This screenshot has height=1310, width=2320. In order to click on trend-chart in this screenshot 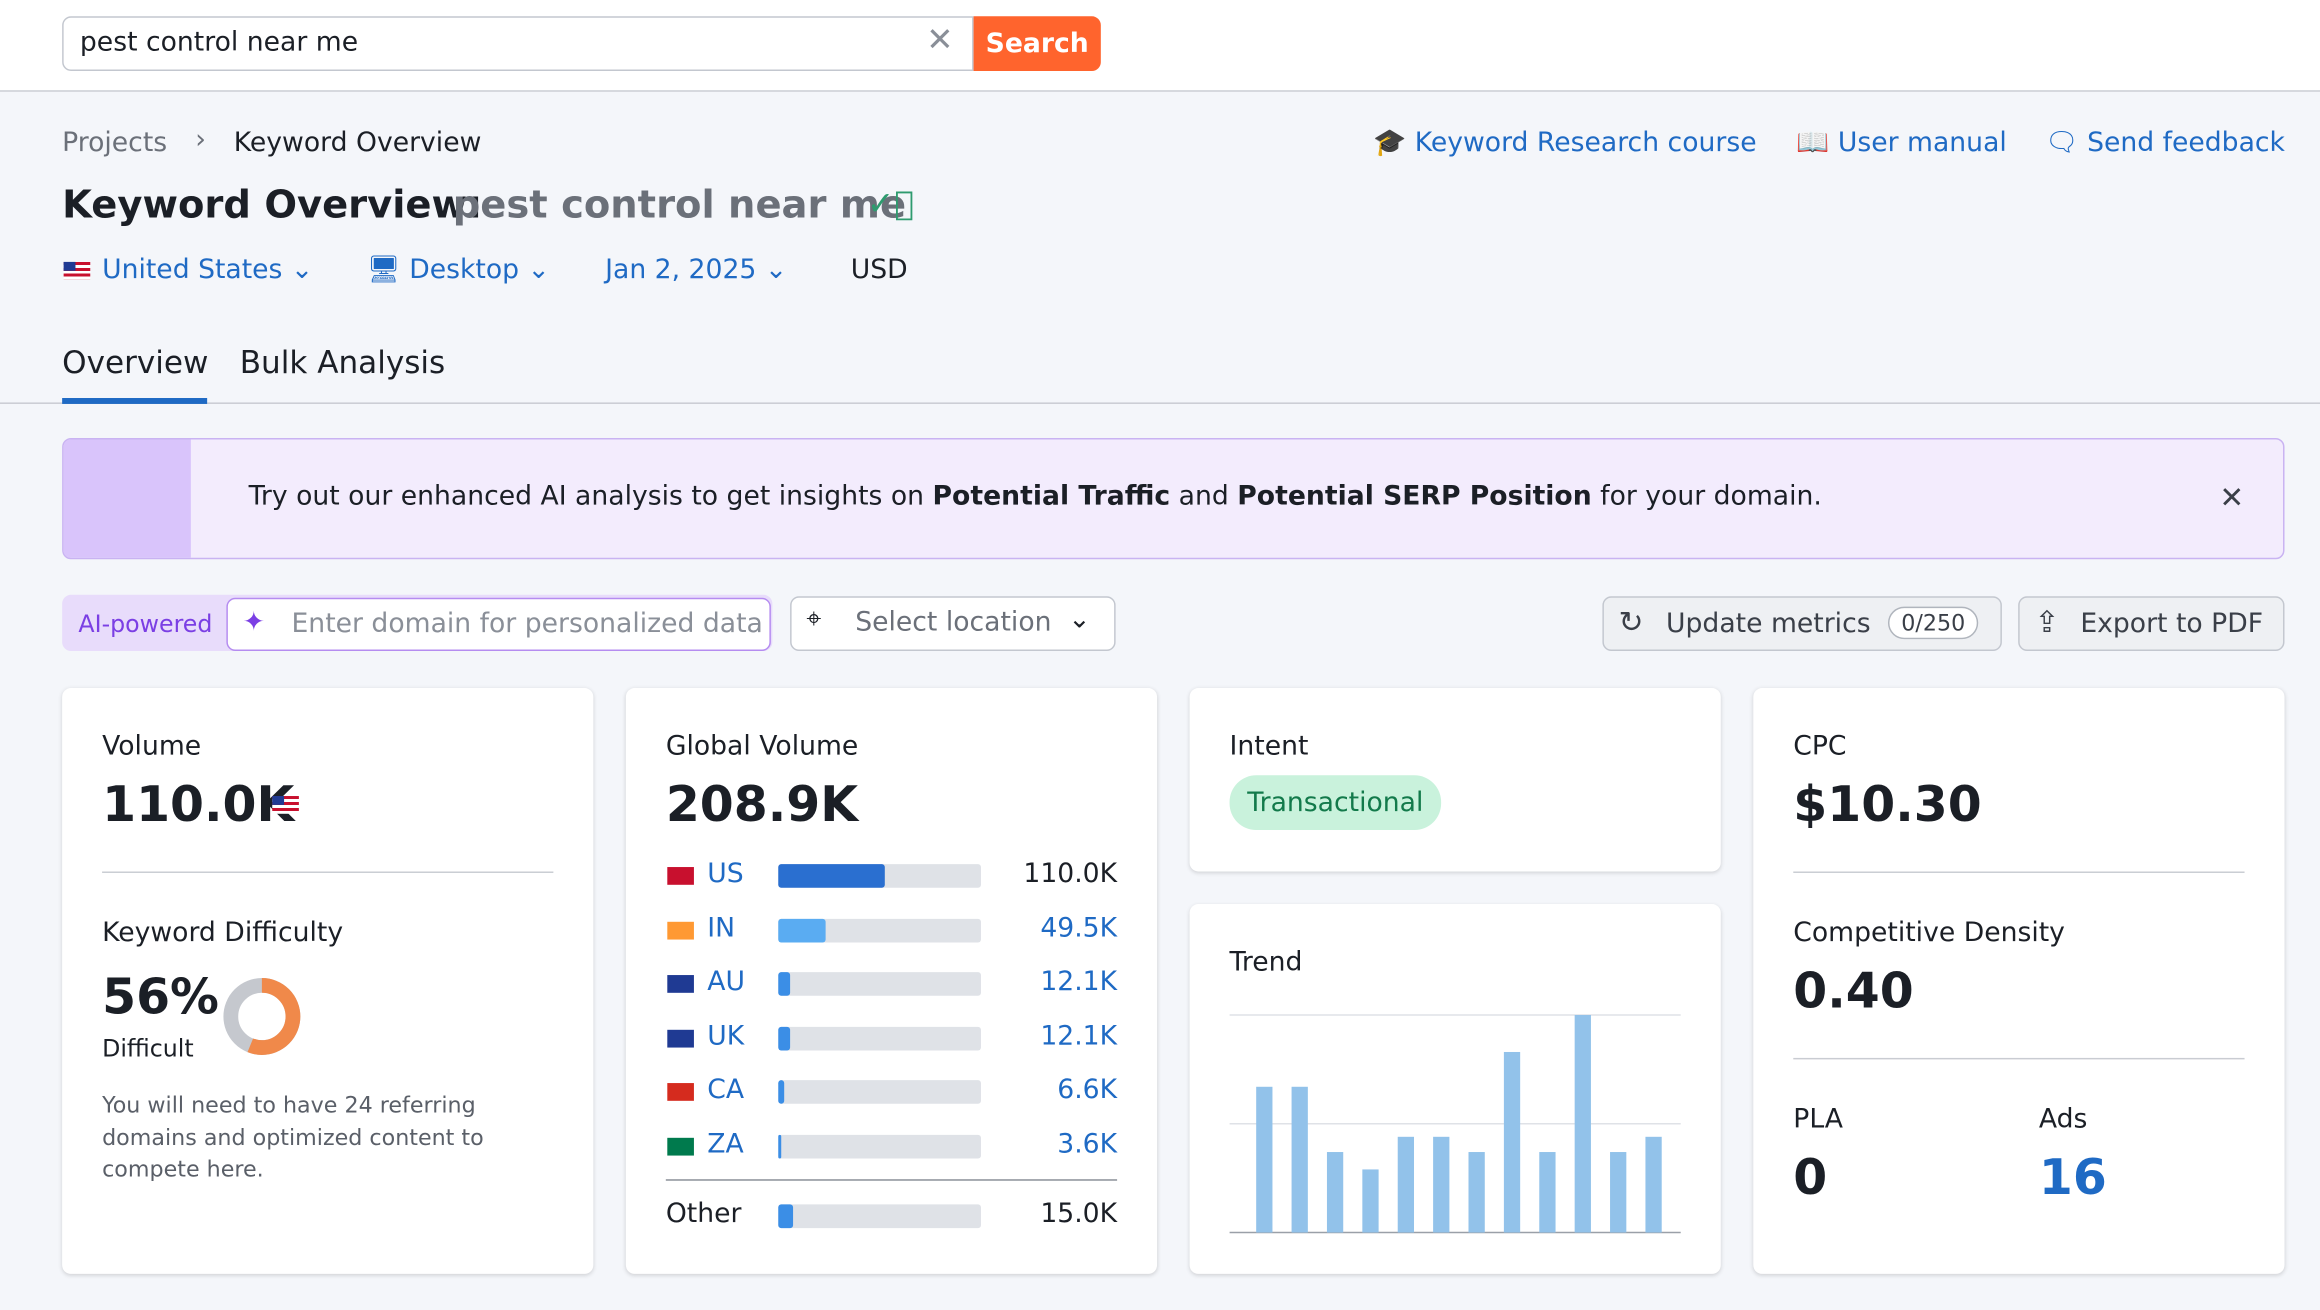, I will do `click(1455, 1124)`.